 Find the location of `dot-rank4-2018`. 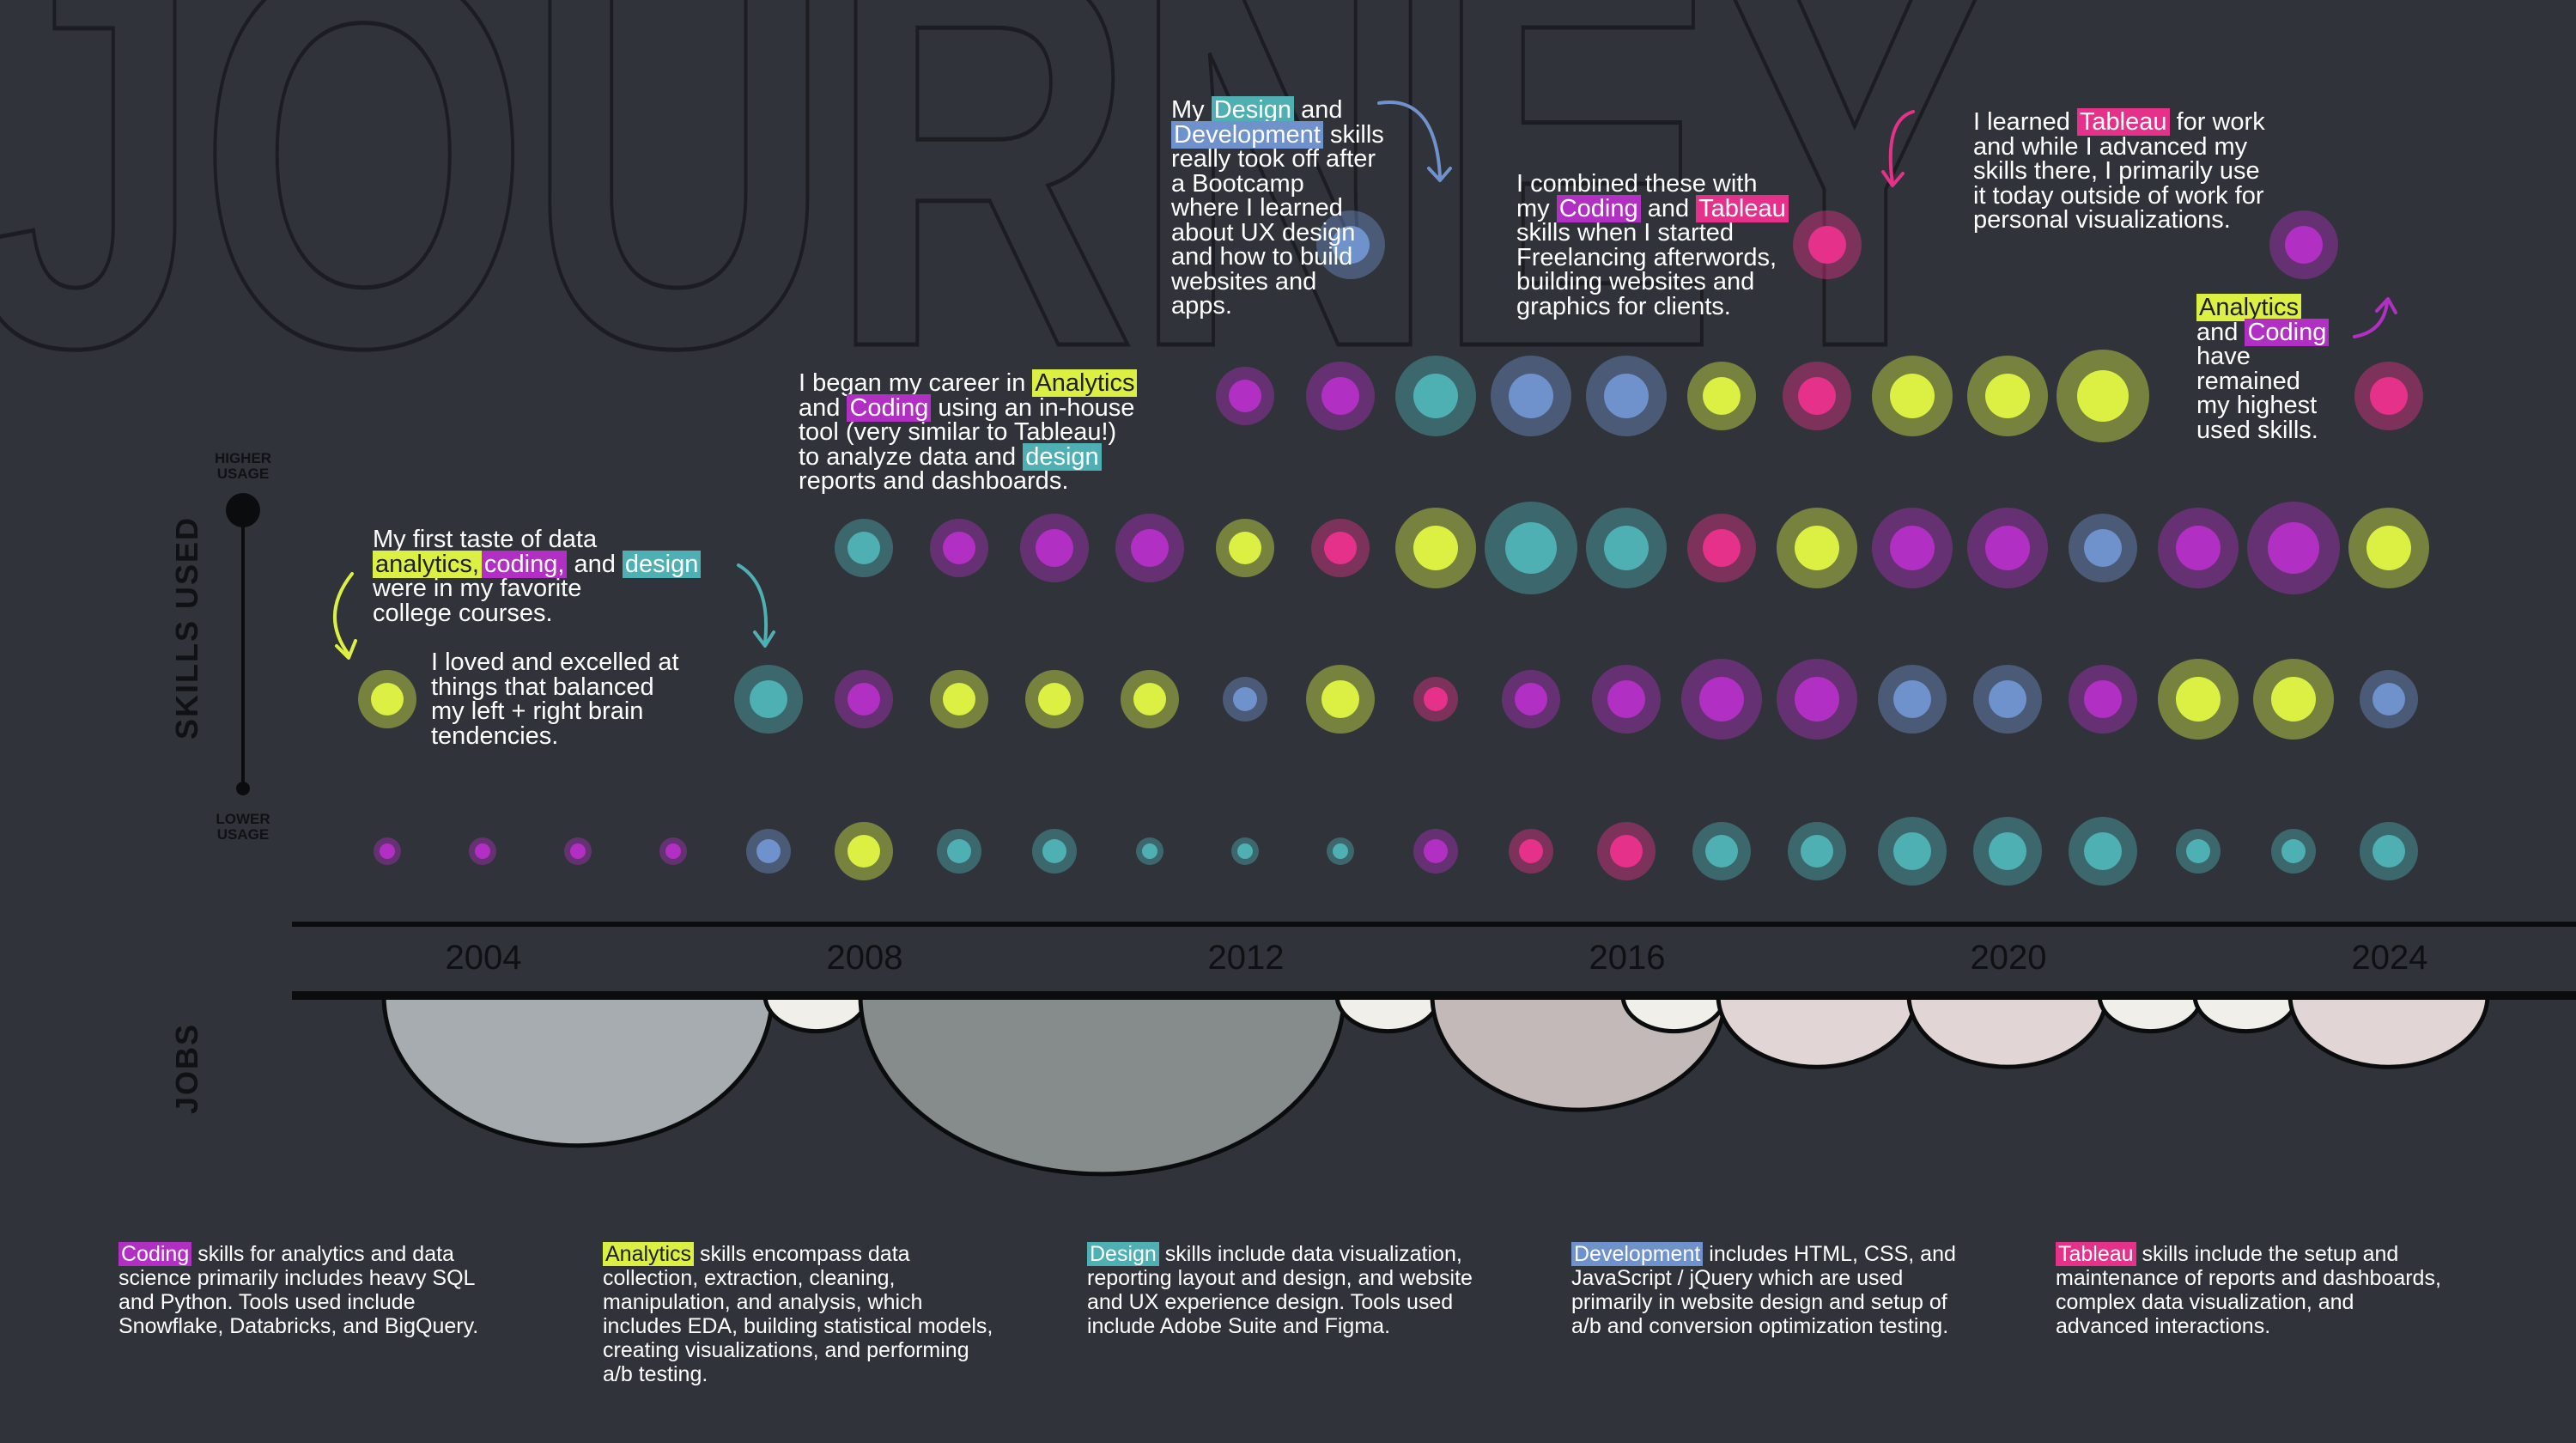

dot-rank4-2018 is located at coordinates (1817, 851).